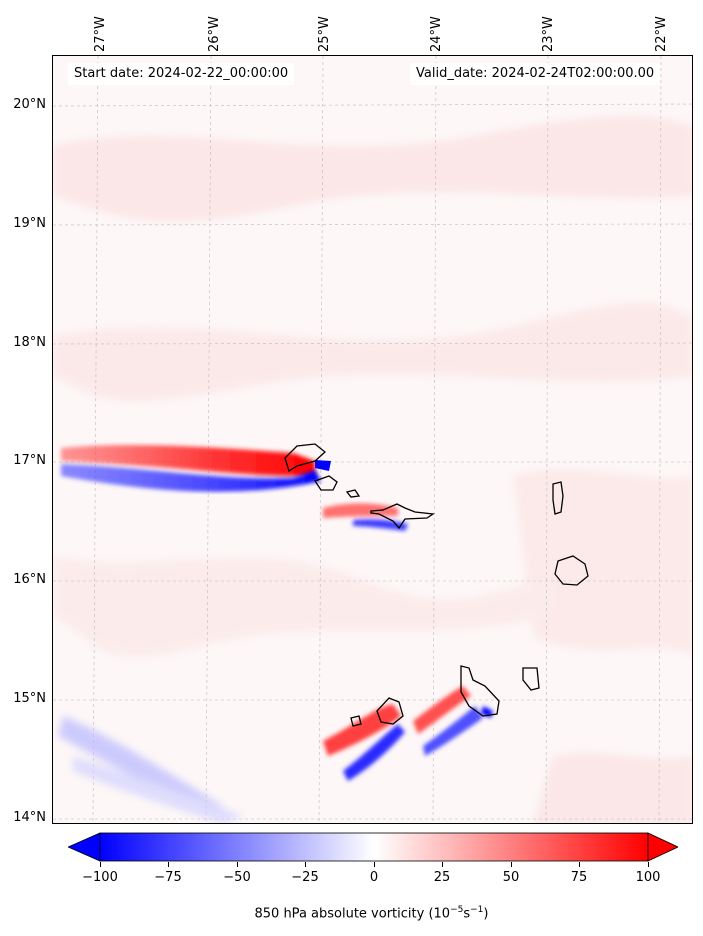 The height and width of the screenshot is (936, 703). Describe the element at coordinates (402, 516) in the screenshot. I see `island-sao-nicolau` at that location.